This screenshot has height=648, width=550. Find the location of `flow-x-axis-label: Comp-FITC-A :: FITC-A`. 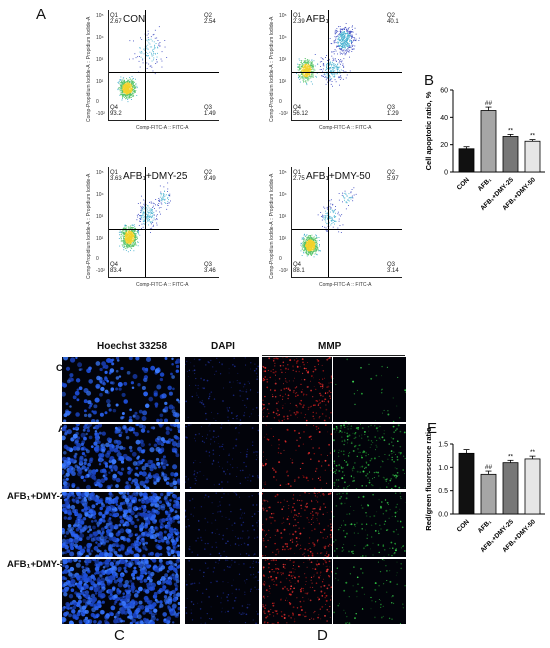

flow-x-axis-label: Comp-FITC-A :: FITC-A is located at coordinates (345, 128).